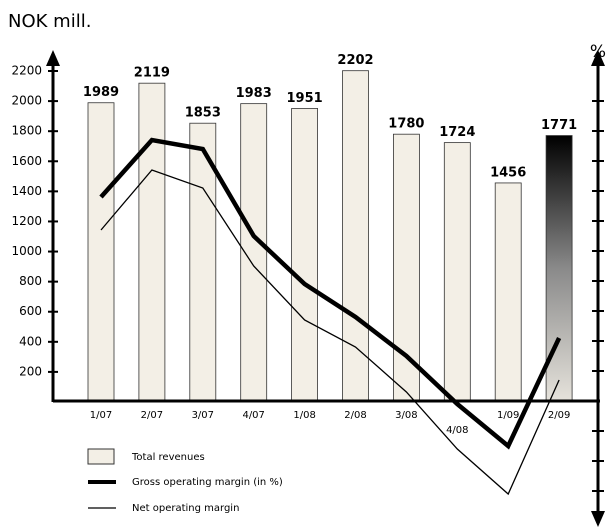 The height and width of the screenshot is (528, 609). What do you see at coordinates (168, 457) in the screenshot?
I see `legend-label: Total revenues` at bounding box center [168, 457].